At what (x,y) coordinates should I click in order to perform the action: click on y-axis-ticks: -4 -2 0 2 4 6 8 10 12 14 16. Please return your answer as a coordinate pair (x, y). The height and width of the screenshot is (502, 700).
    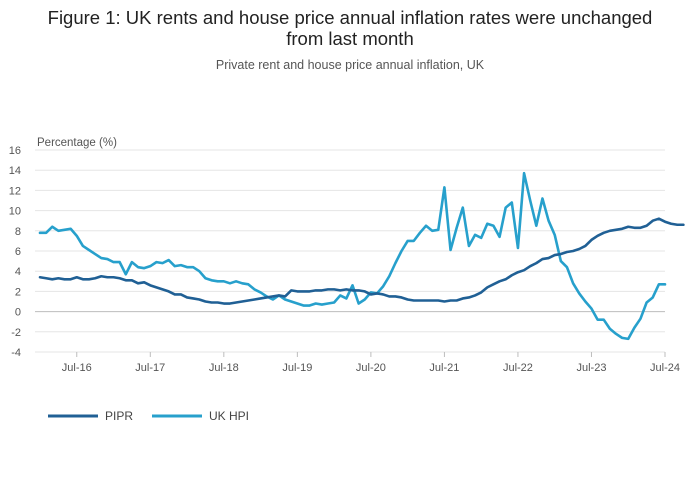
    Looking at the image, I should click on (15, 252).